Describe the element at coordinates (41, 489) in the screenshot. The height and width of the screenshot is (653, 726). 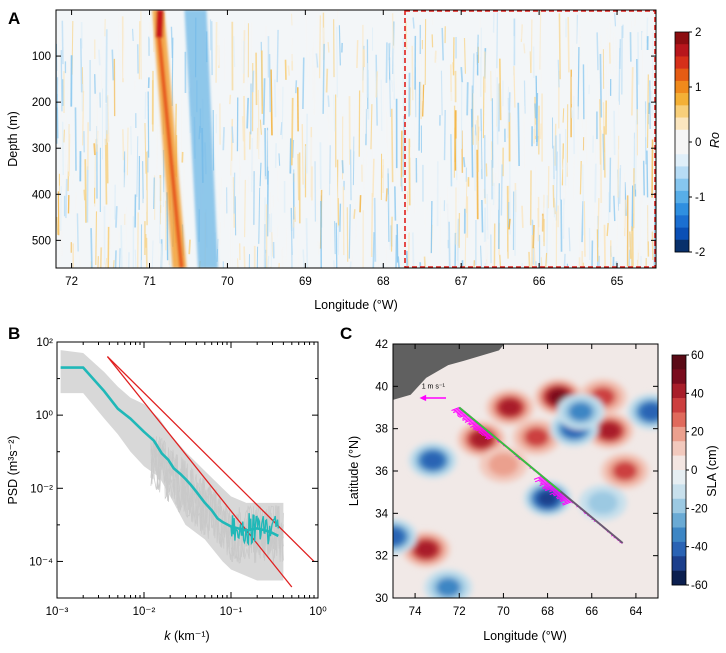
I see `y-tick-label-b: 10⁻²` at that location.